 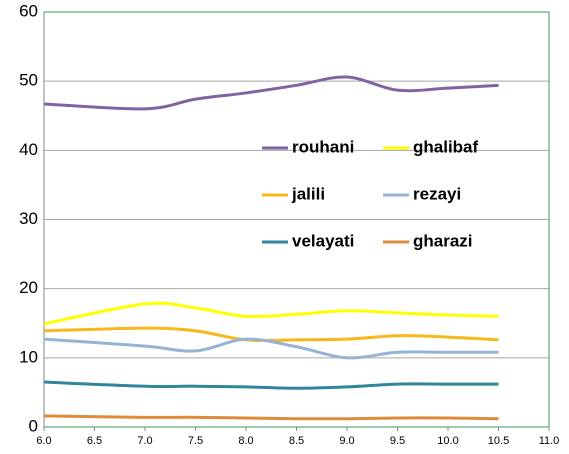 I want to click on y-tick-label: 20, so click(x=28, y=287).